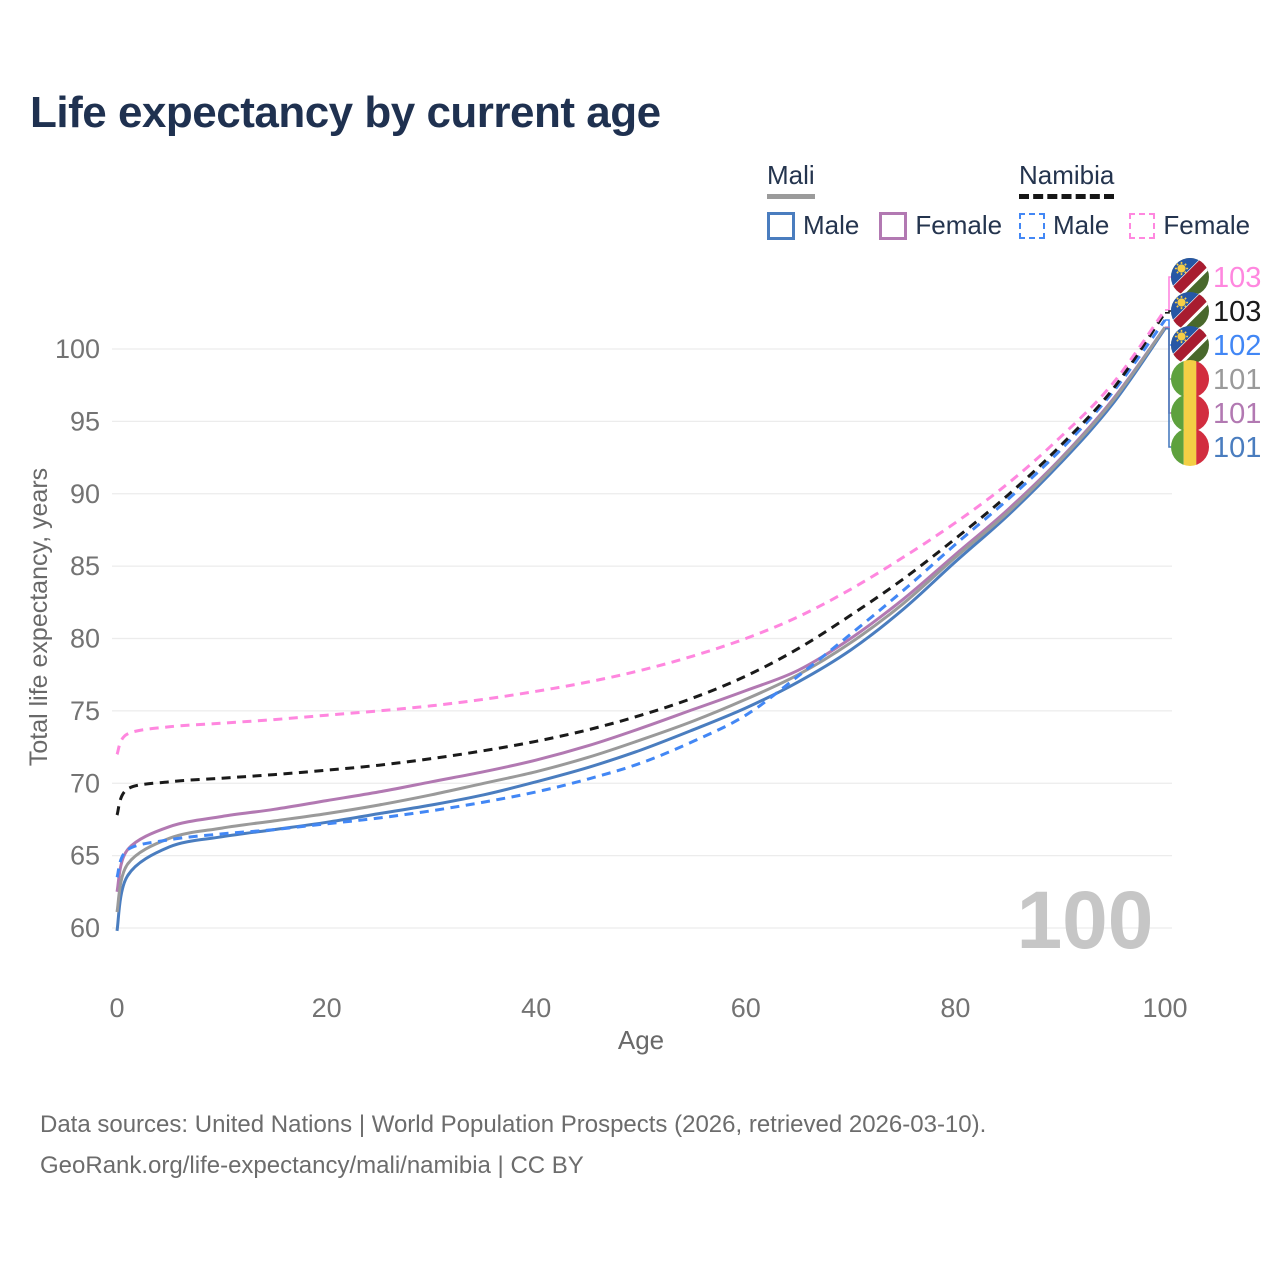  Describe the element at coordinates (959, 225) in the screenshot. I see `legend-label-mali-female: Female` at that location.